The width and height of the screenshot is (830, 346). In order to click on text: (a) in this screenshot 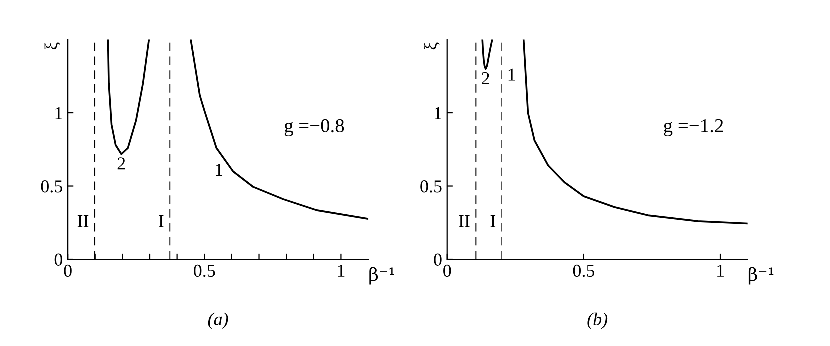, I will do `click(218, 321)`.